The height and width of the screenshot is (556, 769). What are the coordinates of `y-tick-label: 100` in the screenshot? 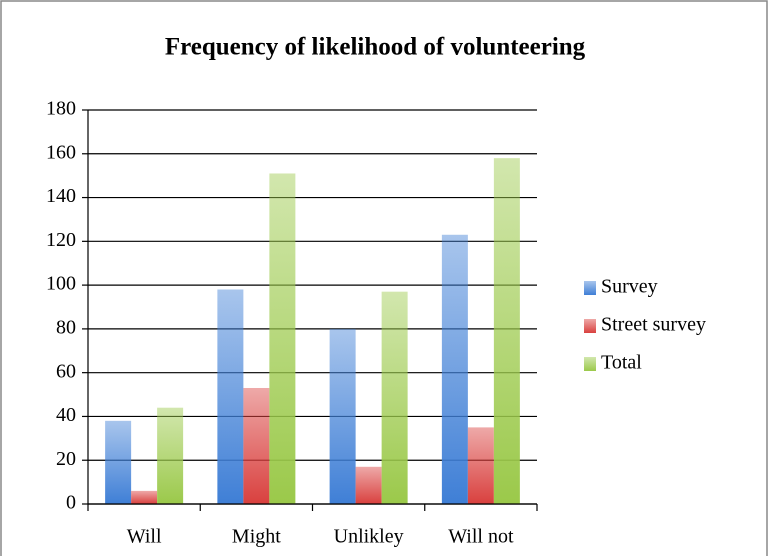 It's located at (61, 284).